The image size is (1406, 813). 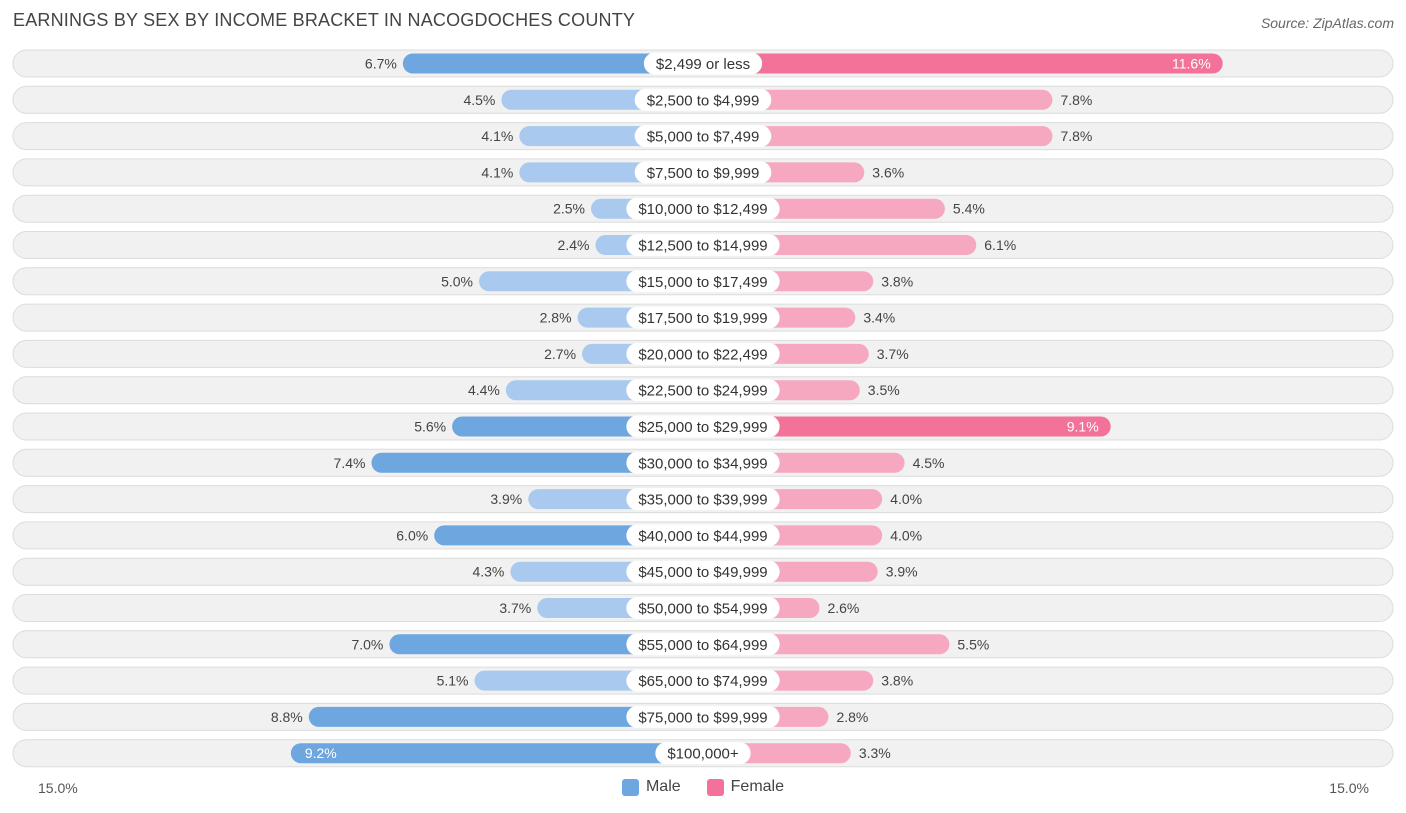 I want to click on category-label: $40,000 to $44,999, so click(x=702, y=536).